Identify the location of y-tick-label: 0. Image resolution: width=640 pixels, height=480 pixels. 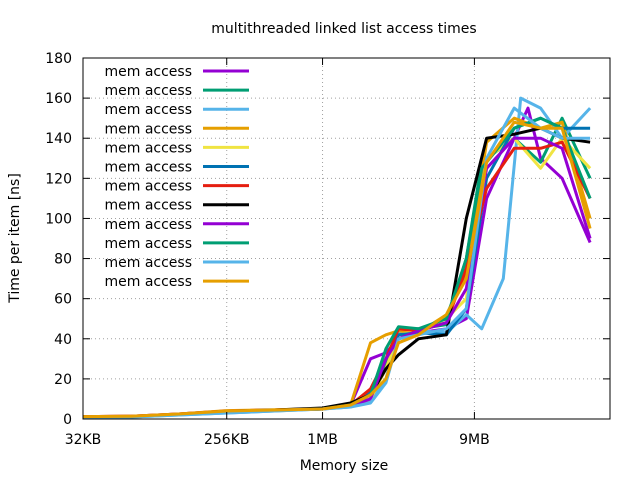
(67, 420).